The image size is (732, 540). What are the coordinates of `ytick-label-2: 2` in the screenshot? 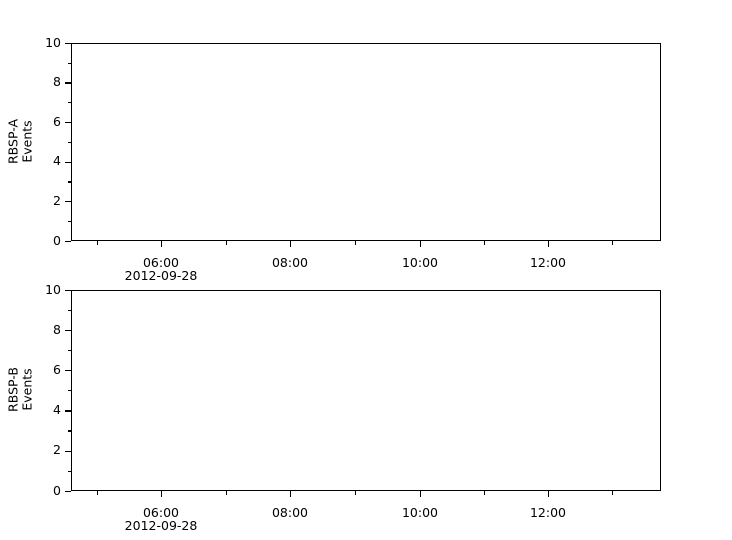 It's located at (57, 200).